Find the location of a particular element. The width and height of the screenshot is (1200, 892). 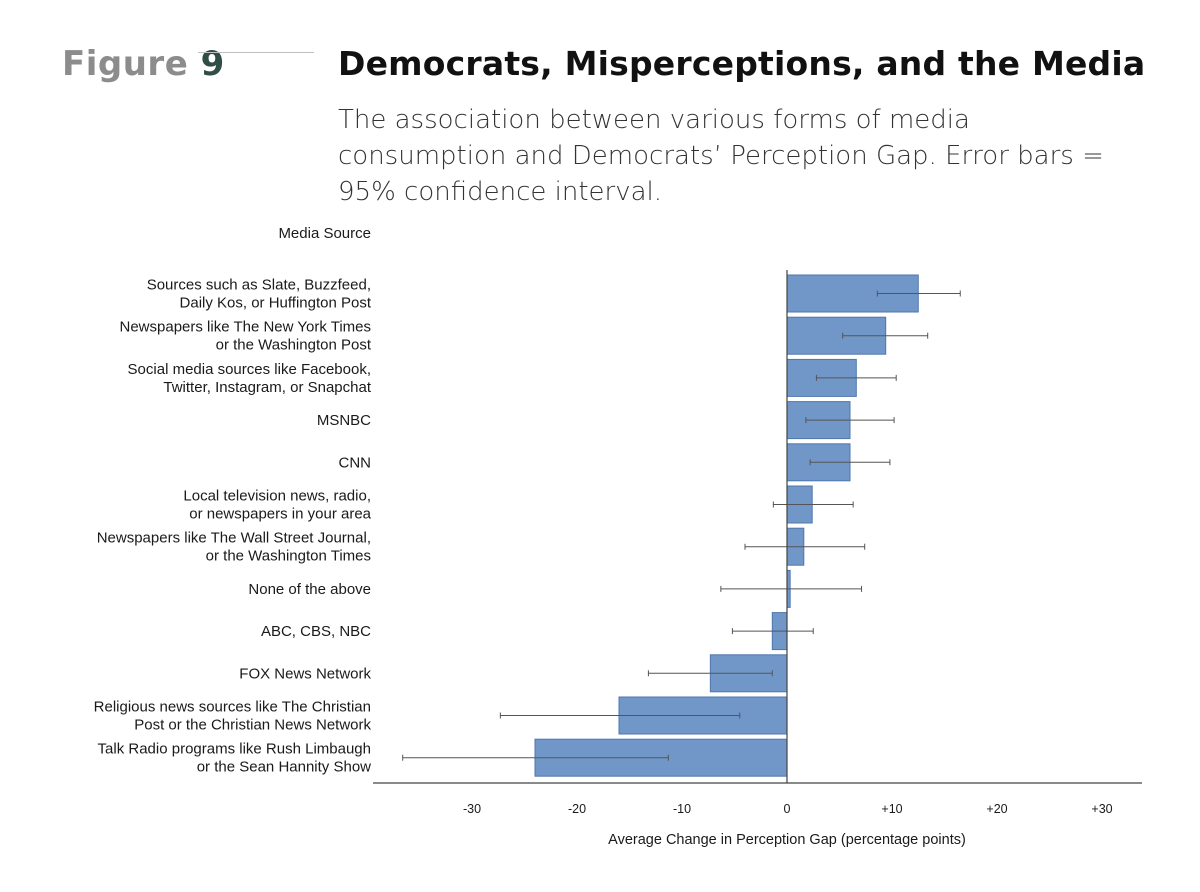

figure-label: Figure 9 is located at coordinates (143, 64).